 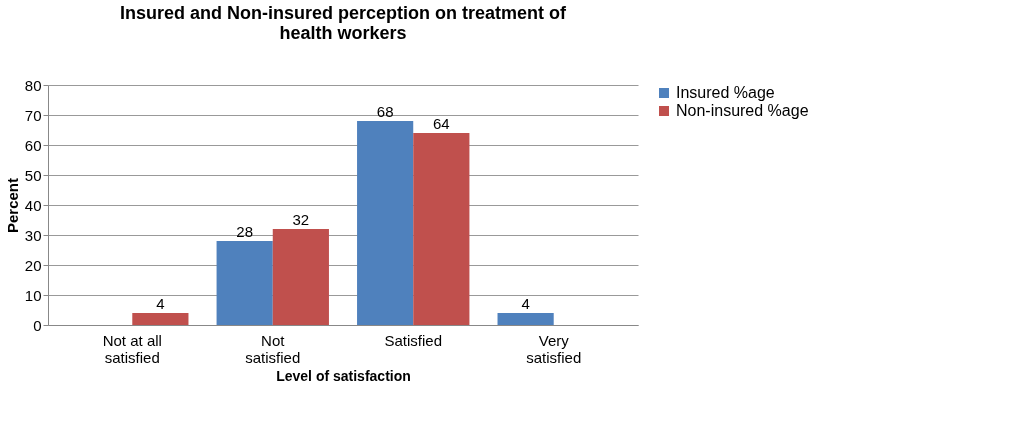 What do you see at coordinates (441, 123) in the screenshot?
I see `data-label: 64` at bounding box center [441, 123].